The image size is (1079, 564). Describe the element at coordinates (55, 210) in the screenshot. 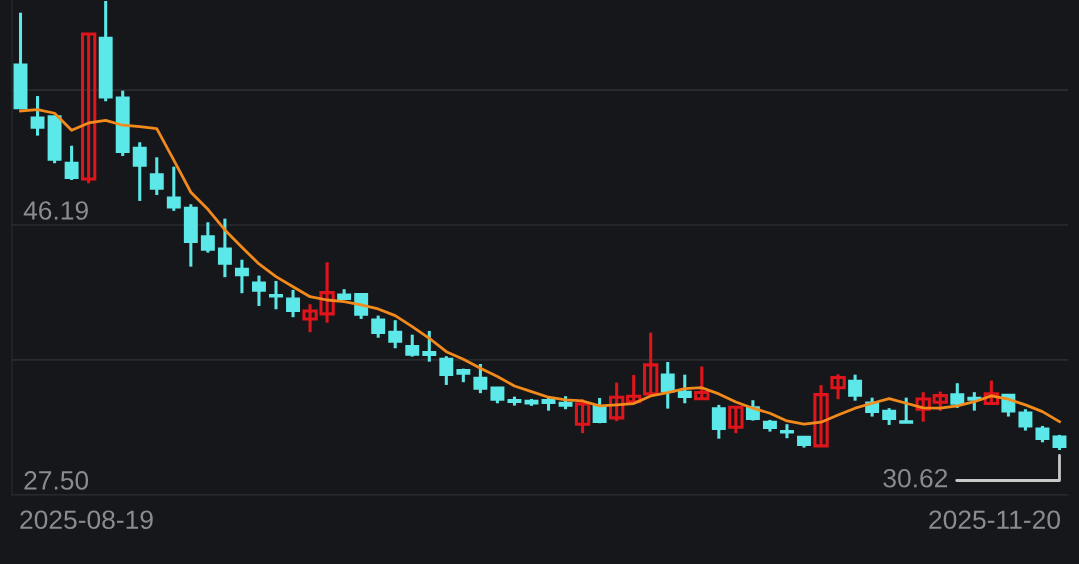

I see `y-tick-label: 46.19` at that location.